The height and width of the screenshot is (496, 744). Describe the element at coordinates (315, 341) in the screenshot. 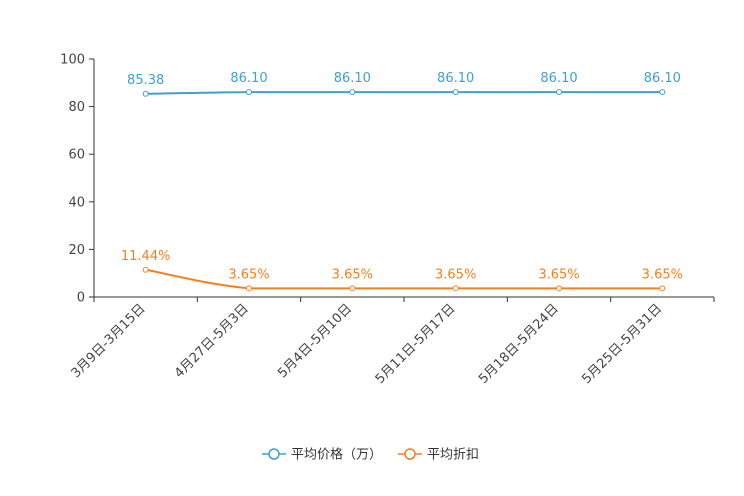

I see `x-tick-label: 5月4日-5月10日` at that location.